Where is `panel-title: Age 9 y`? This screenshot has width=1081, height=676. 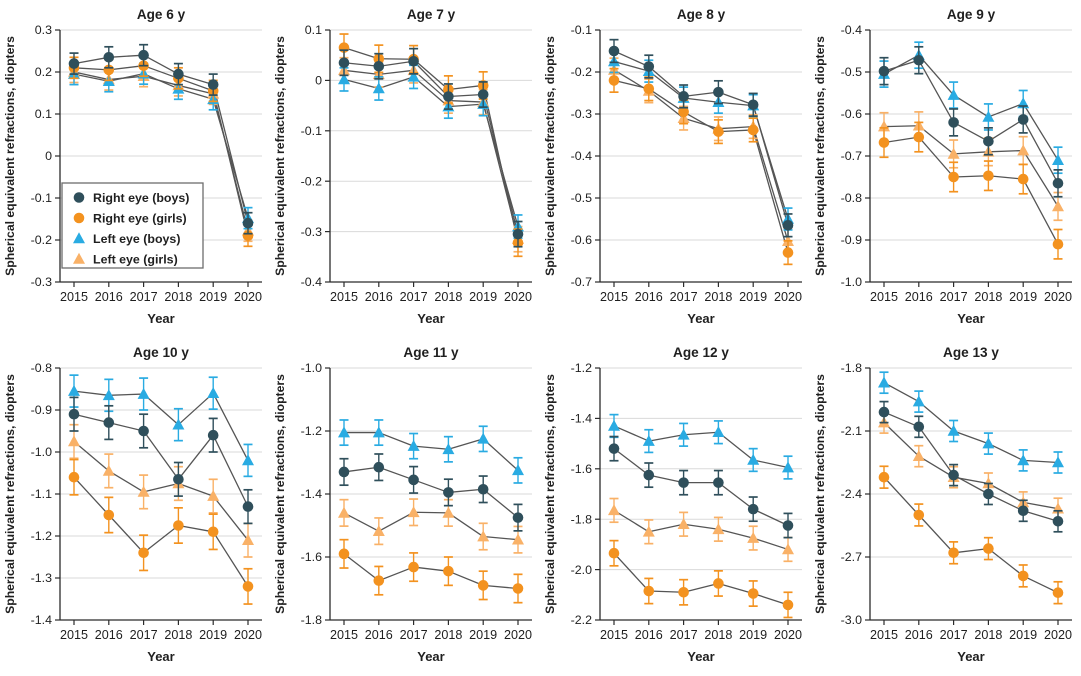
panel-title: Age 9 y is located at coordinates (971, 14).